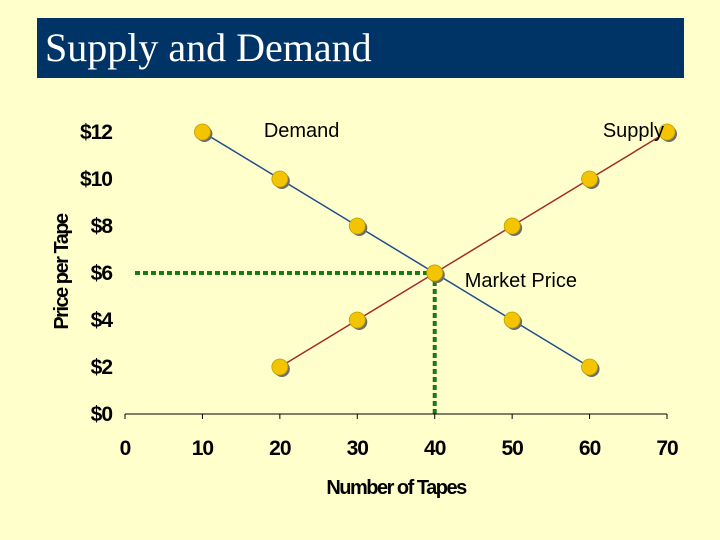 The image size is (720, 540). I want to click on slide-title: Supply and Demand, so click(208, 47).